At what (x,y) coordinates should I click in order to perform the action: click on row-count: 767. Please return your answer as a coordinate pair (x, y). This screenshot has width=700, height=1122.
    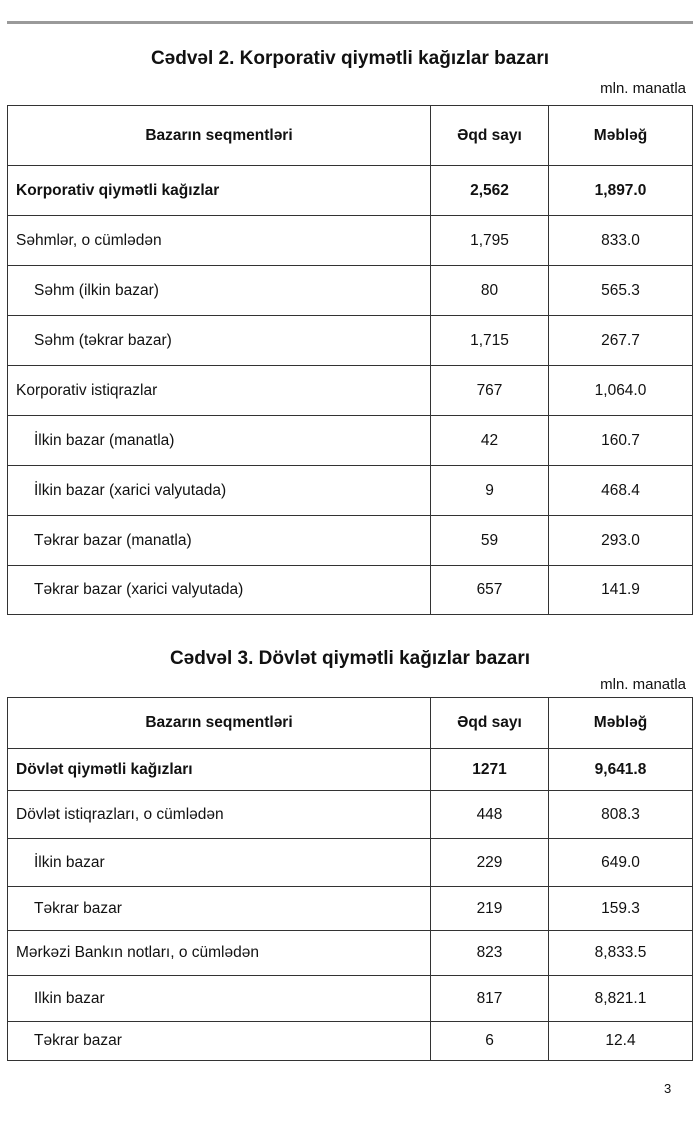
    Looking at the image, I should click on (489, 390).